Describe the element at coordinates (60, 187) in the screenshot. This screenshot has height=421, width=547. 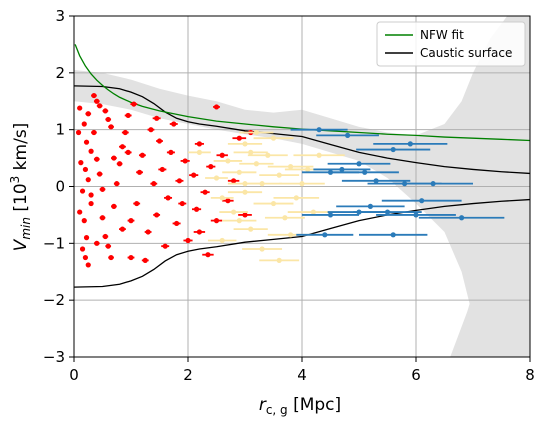
I see `y-tick-label: 0` at that location.